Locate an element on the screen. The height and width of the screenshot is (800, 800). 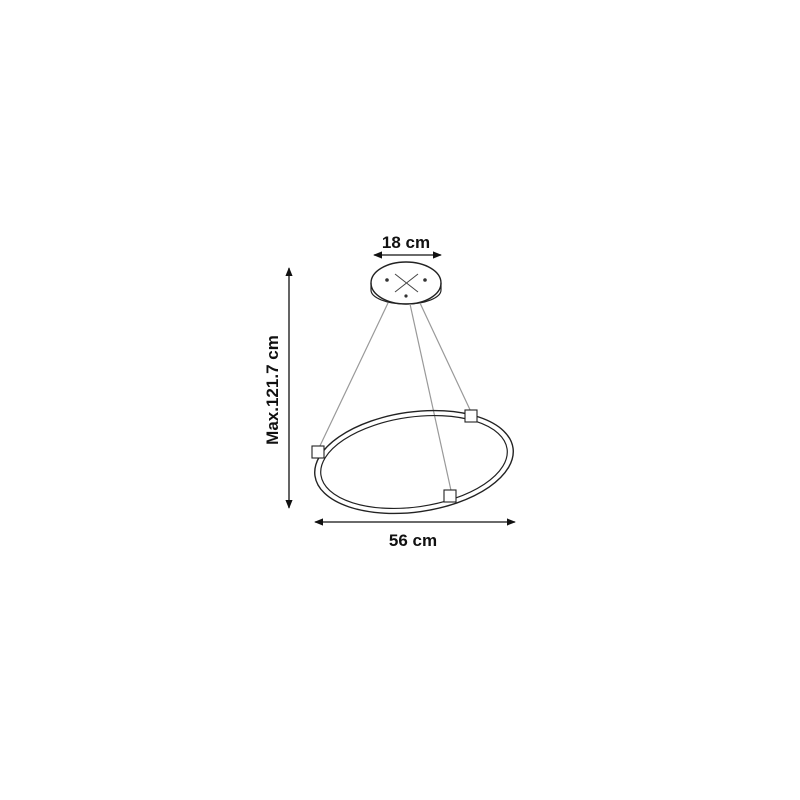
height-label: Max.121.7 cm is located at coordinates (272, 390).